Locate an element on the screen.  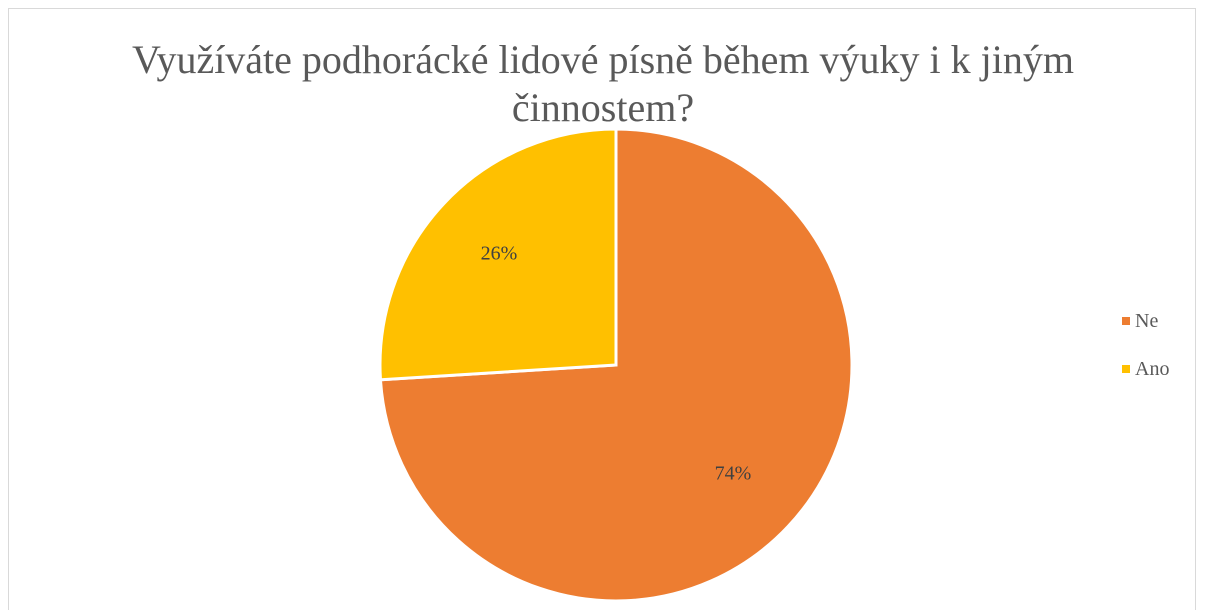
legend-swatch-ano is located at coordinates (1126, 369).